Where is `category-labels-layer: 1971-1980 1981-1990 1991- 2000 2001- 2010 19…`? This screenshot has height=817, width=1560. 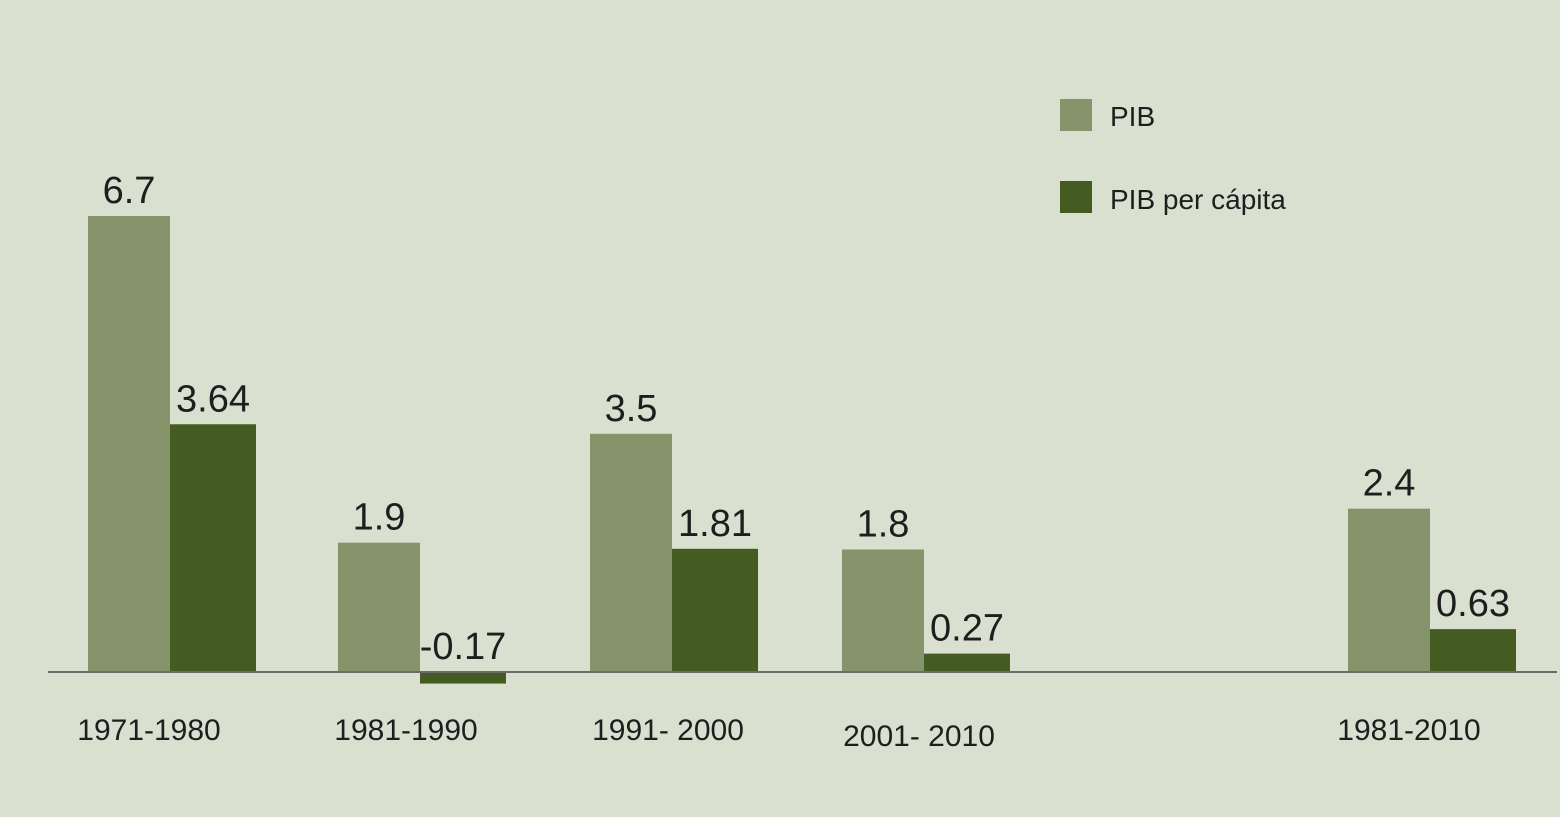
category-labels-layer: 1971-1980 1981-1990 1991- 2000 2001- 2010 19… is located at coordinates (778, 733).